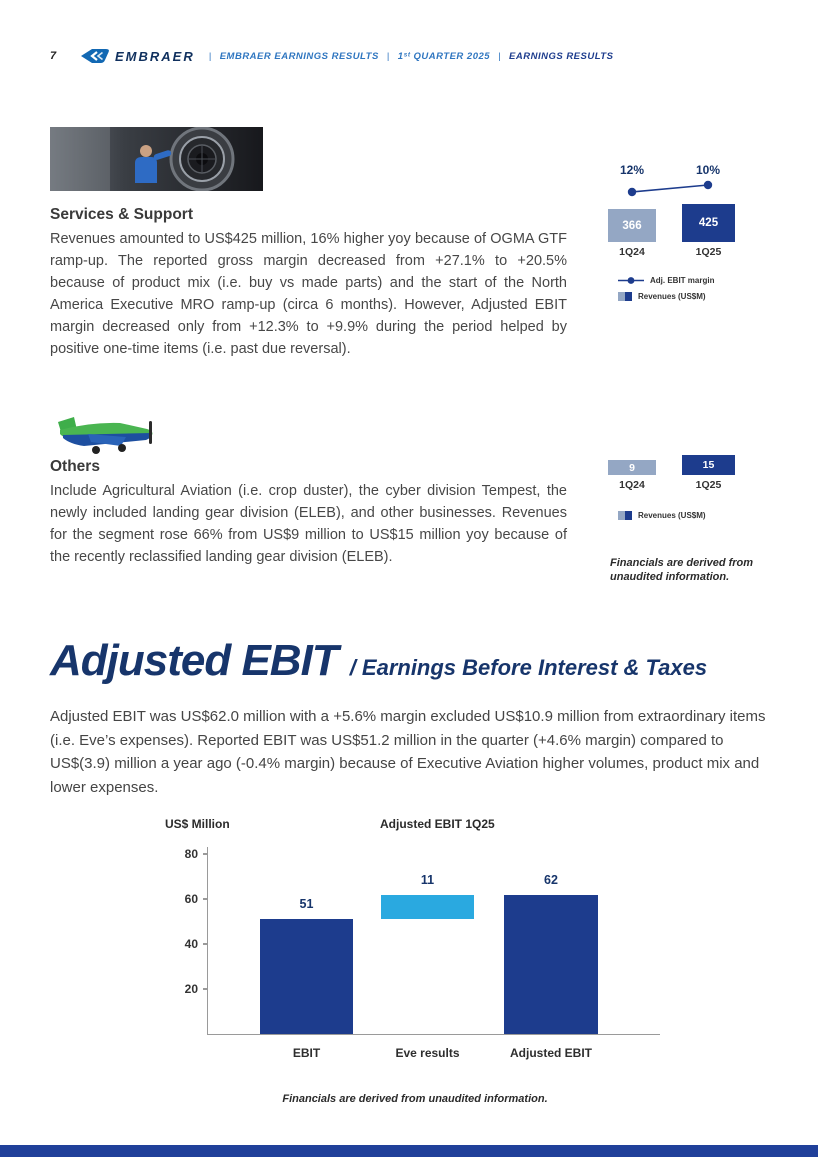 This screenshot has width=818, height=1157. Describe the element at coordinates (551, 964) in the screenshot. I see `bar-adjusted-ebit` at that location.